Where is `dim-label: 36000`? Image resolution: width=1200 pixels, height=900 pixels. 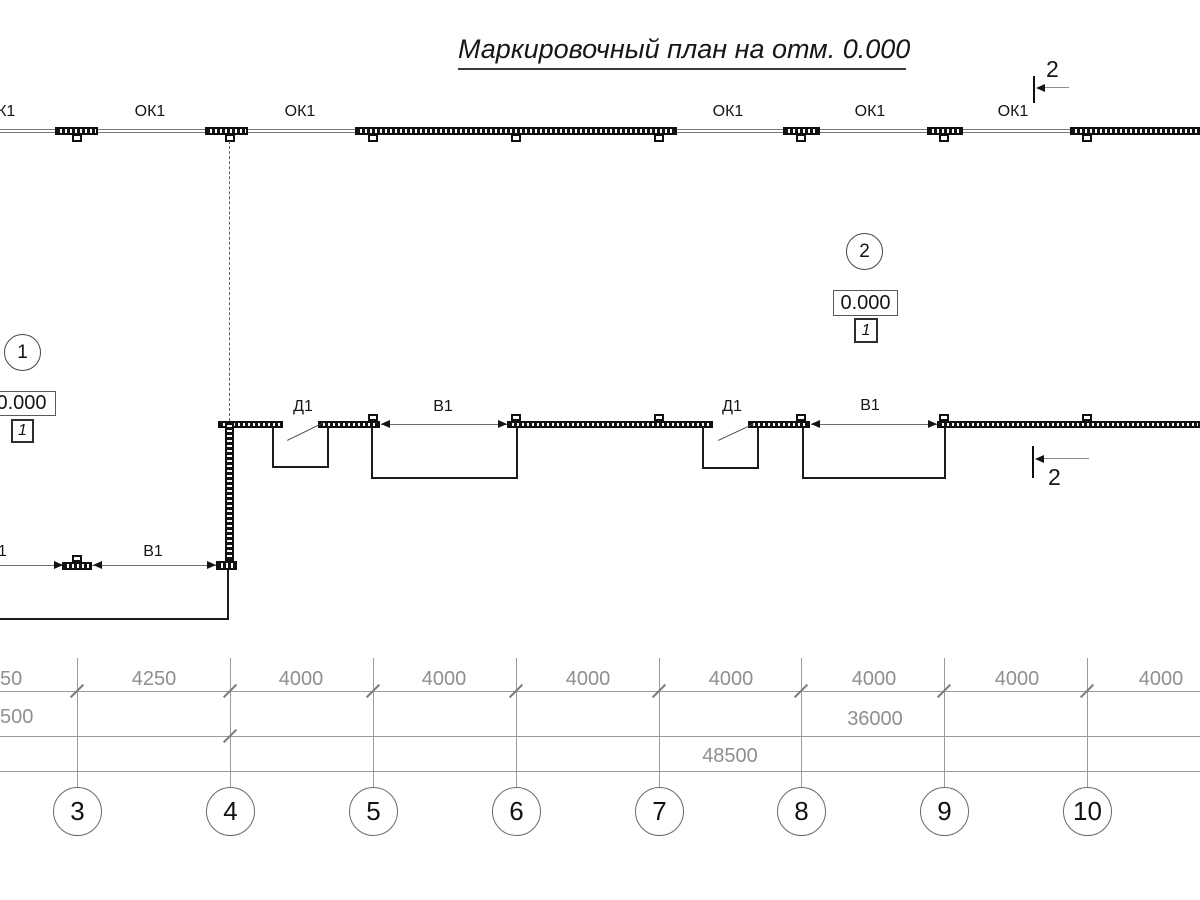 dim-label: 36000 is located at coordinates (875, 719).